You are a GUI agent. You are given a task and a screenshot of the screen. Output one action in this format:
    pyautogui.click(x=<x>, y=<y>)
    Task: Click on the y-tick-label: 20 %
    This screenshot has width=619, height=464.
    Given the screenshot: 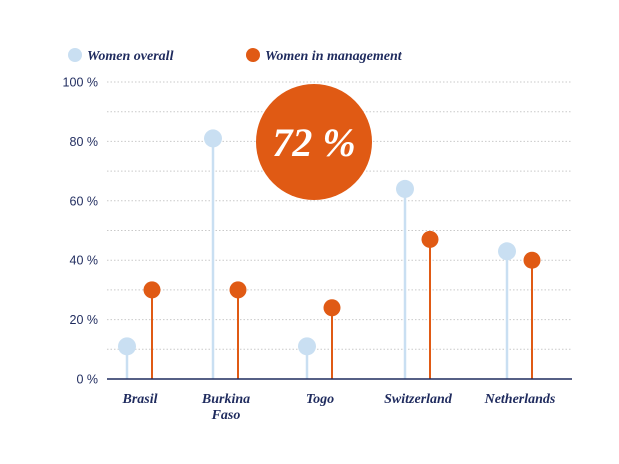 What is the action you would take?
    pyautogui.click(x=84, y=320)
    